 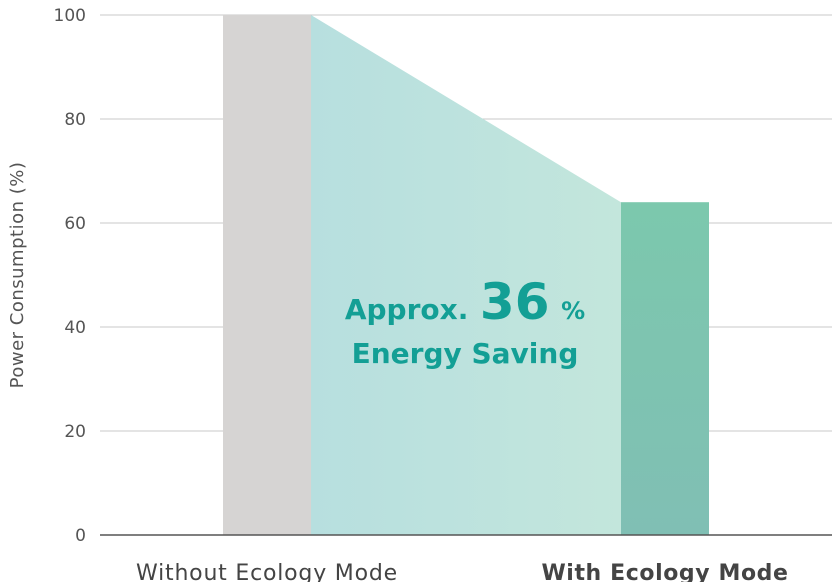 What do you see at coordinates (70, 16) in the screenshot?
I see `y-tick-label-100: 100` at bounding box center [70, 16].